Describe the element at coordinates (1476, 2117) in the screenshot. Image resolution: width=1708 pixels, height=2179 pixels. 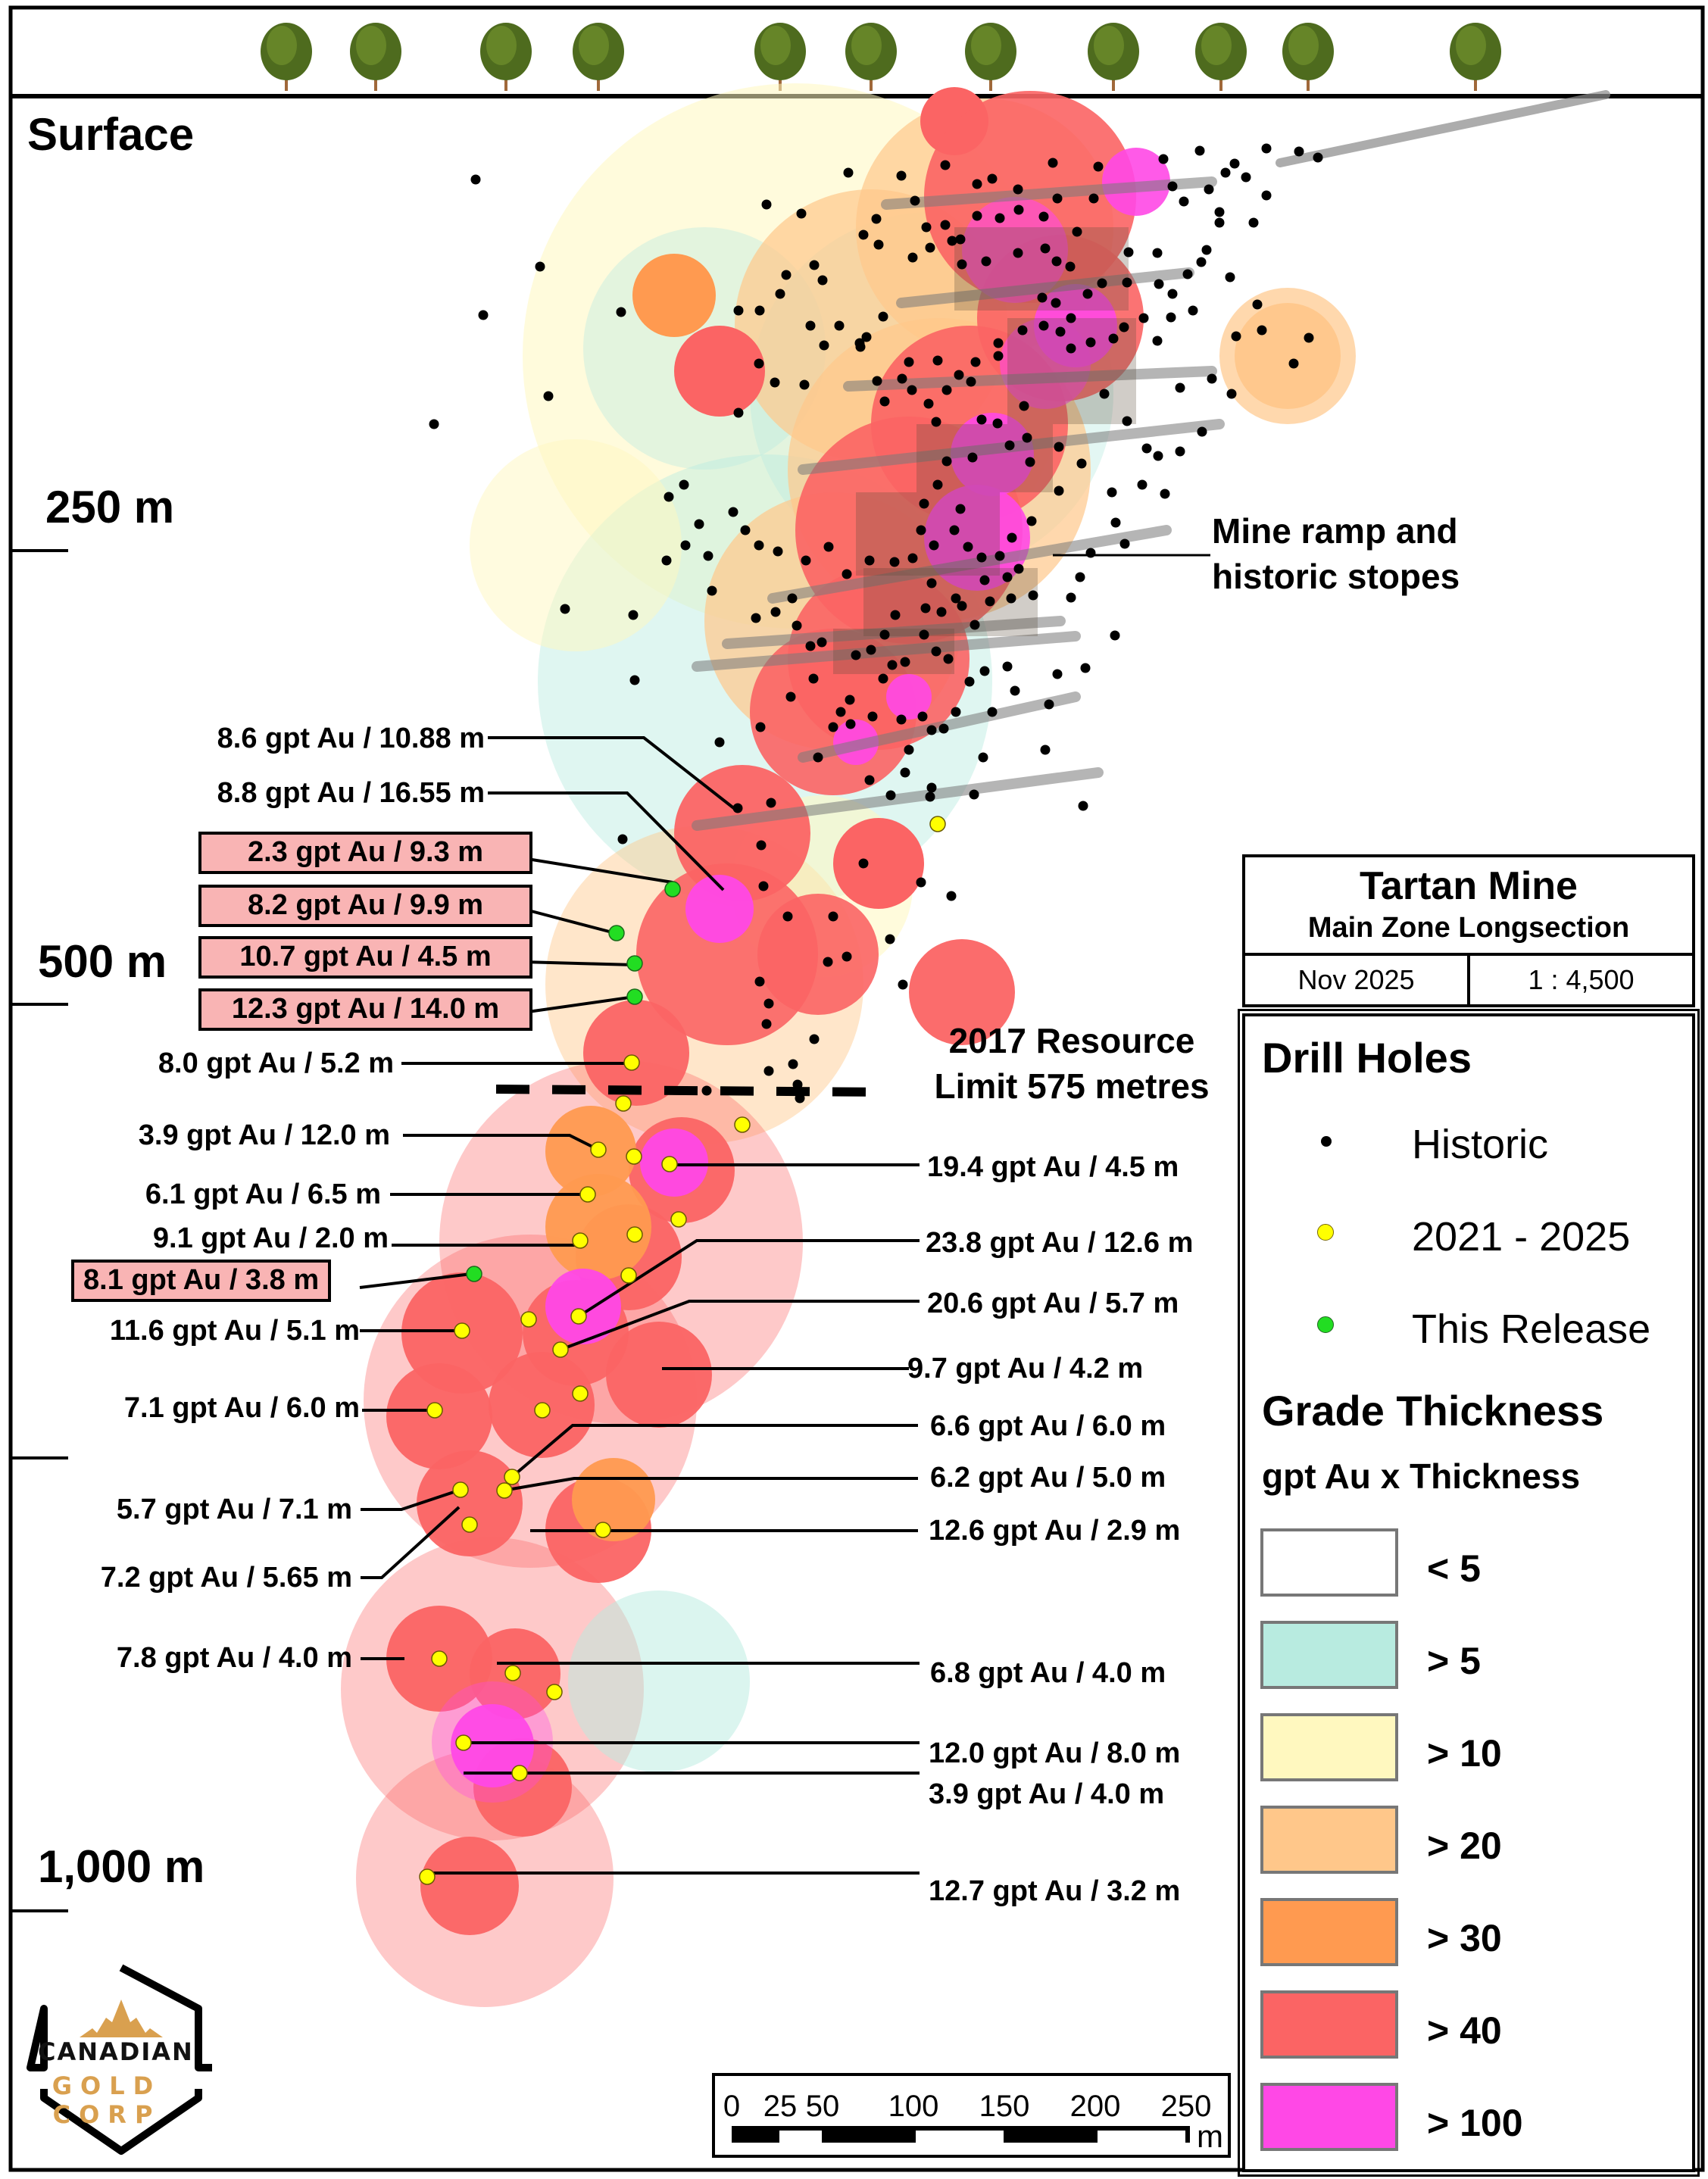
I see `legend-grade-class: > 100` at that location.